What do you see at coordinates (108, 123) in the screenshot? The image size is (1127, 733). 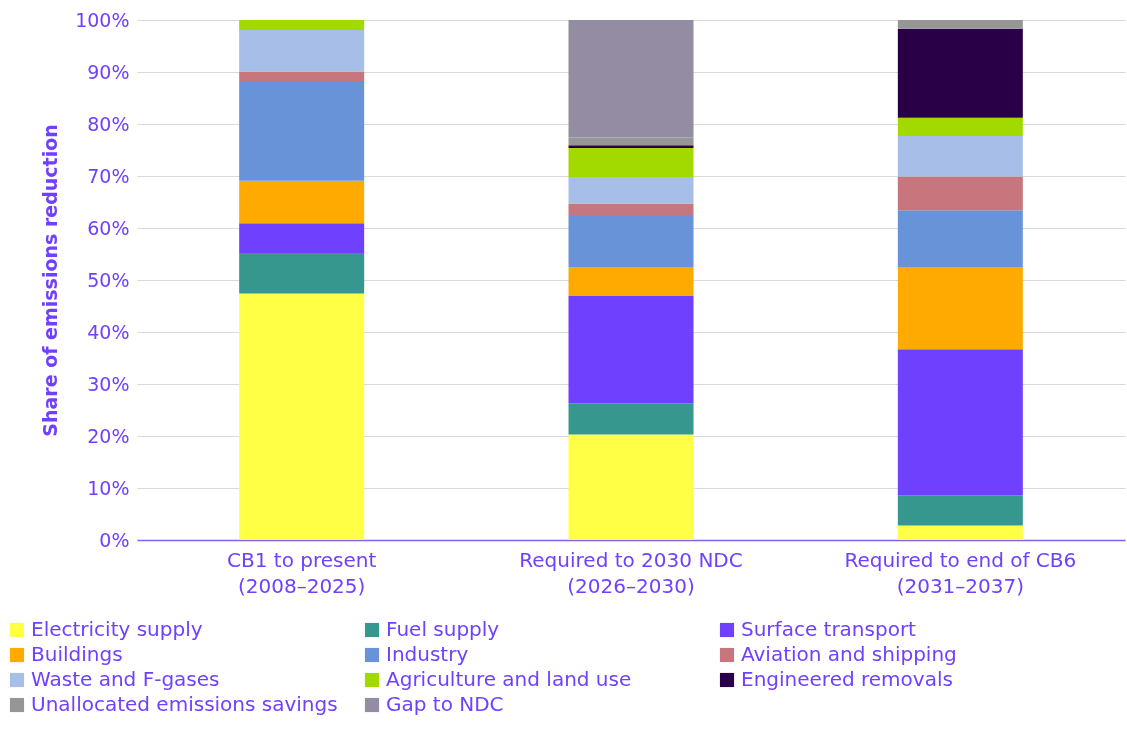 I see `y-tick-label: 80%` at bounding box center [108, 123].